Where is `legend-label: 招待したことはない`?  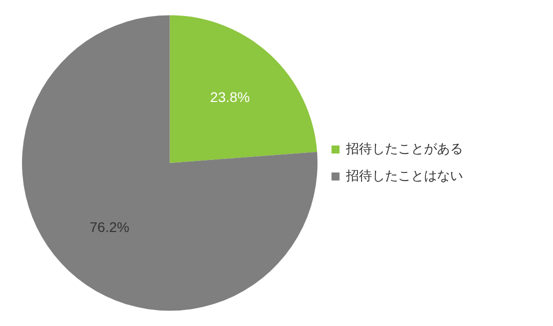 legend-label: 招待したことはない is located at coordinates (404, 176).